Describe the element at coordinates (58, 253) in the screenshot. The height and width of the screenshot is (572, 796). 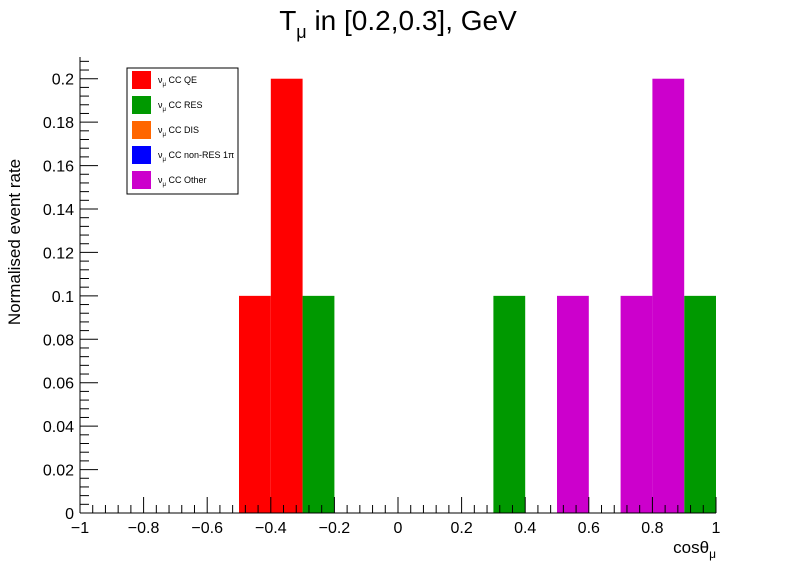
I see `y-tick-label: 0.12` at that location.